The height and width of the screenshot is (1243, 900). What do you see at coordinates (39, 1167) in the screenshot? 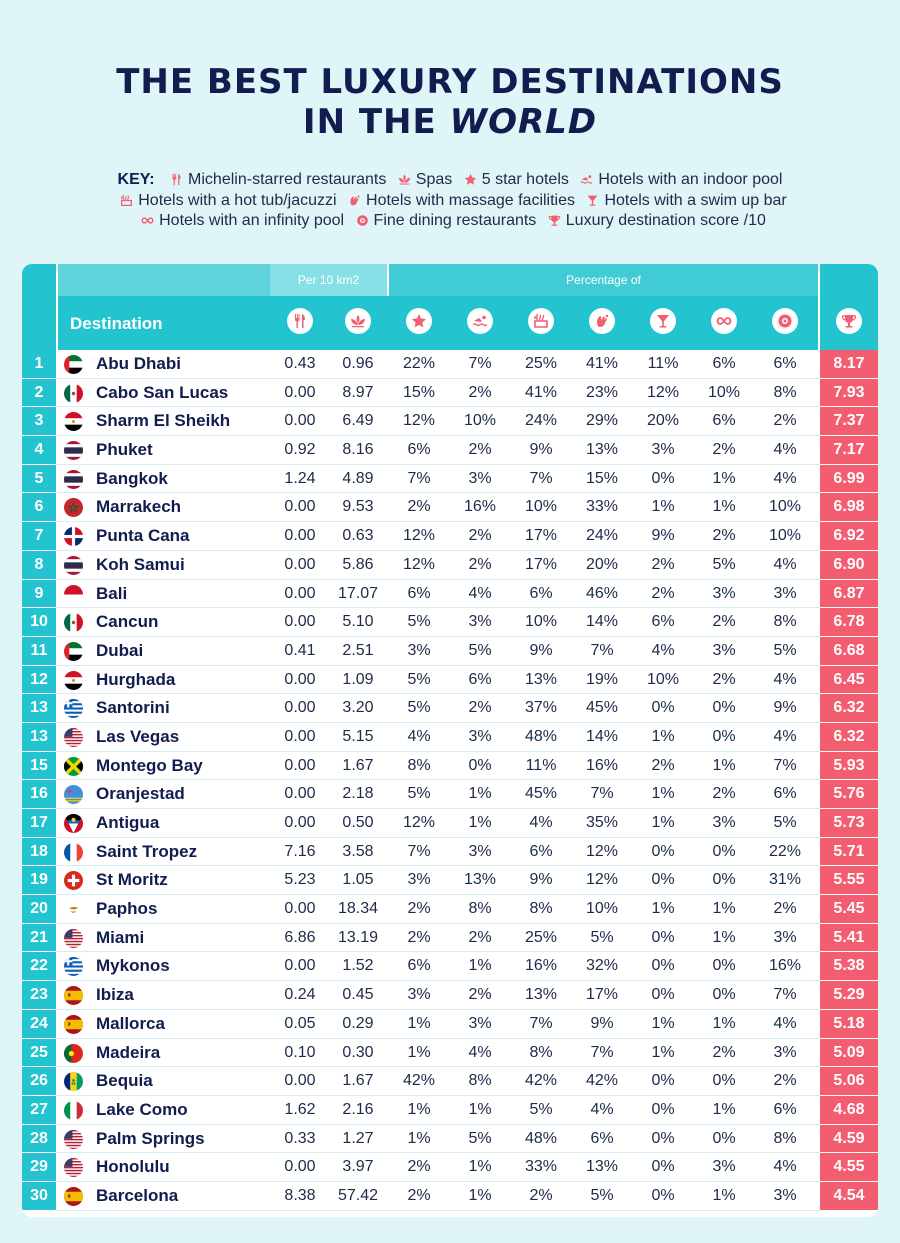
I see `rank-cell: 29` at bounding box center [39, 1167].